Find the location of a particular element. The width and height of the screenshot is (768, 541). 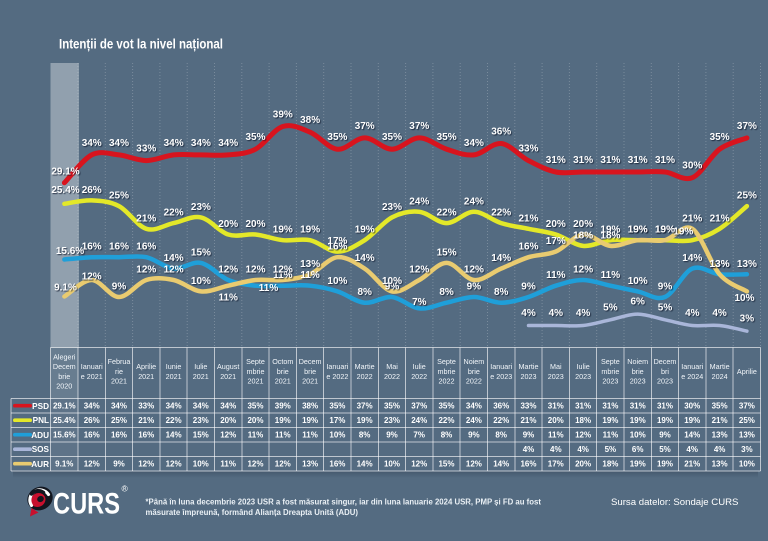

svg-text: 15% is located at coordinates (201, 435).